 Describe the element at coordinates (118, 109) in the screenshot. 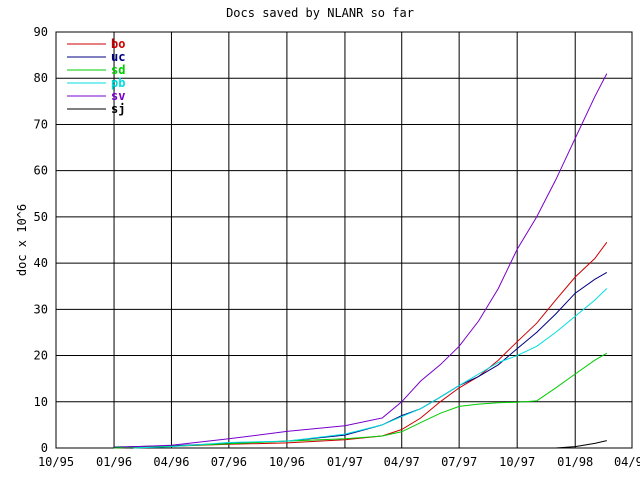

I see `legend-label-sj: sj` at that location.